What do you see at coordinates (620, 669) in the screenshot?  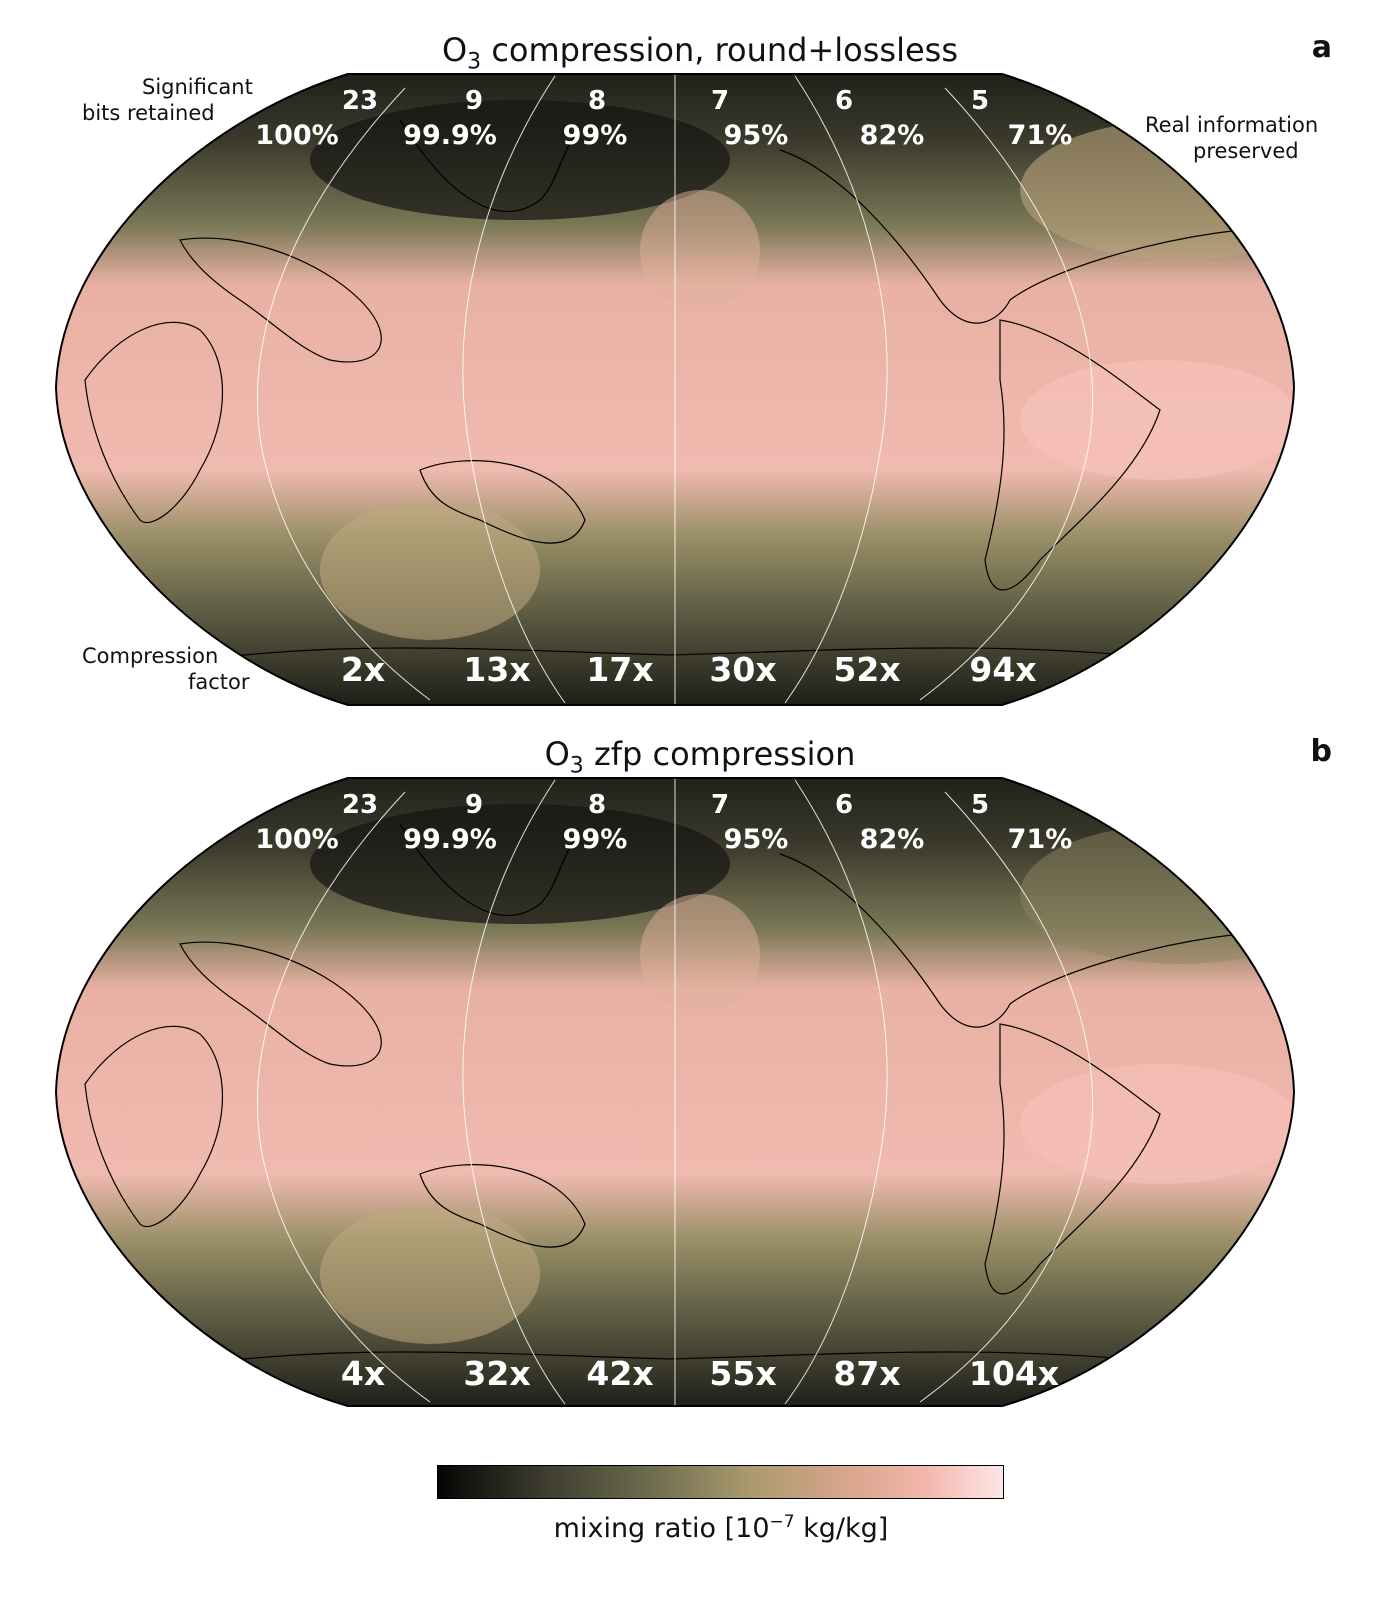 I see `compression-factor-label: 17x` at bounding box center [620, 669].